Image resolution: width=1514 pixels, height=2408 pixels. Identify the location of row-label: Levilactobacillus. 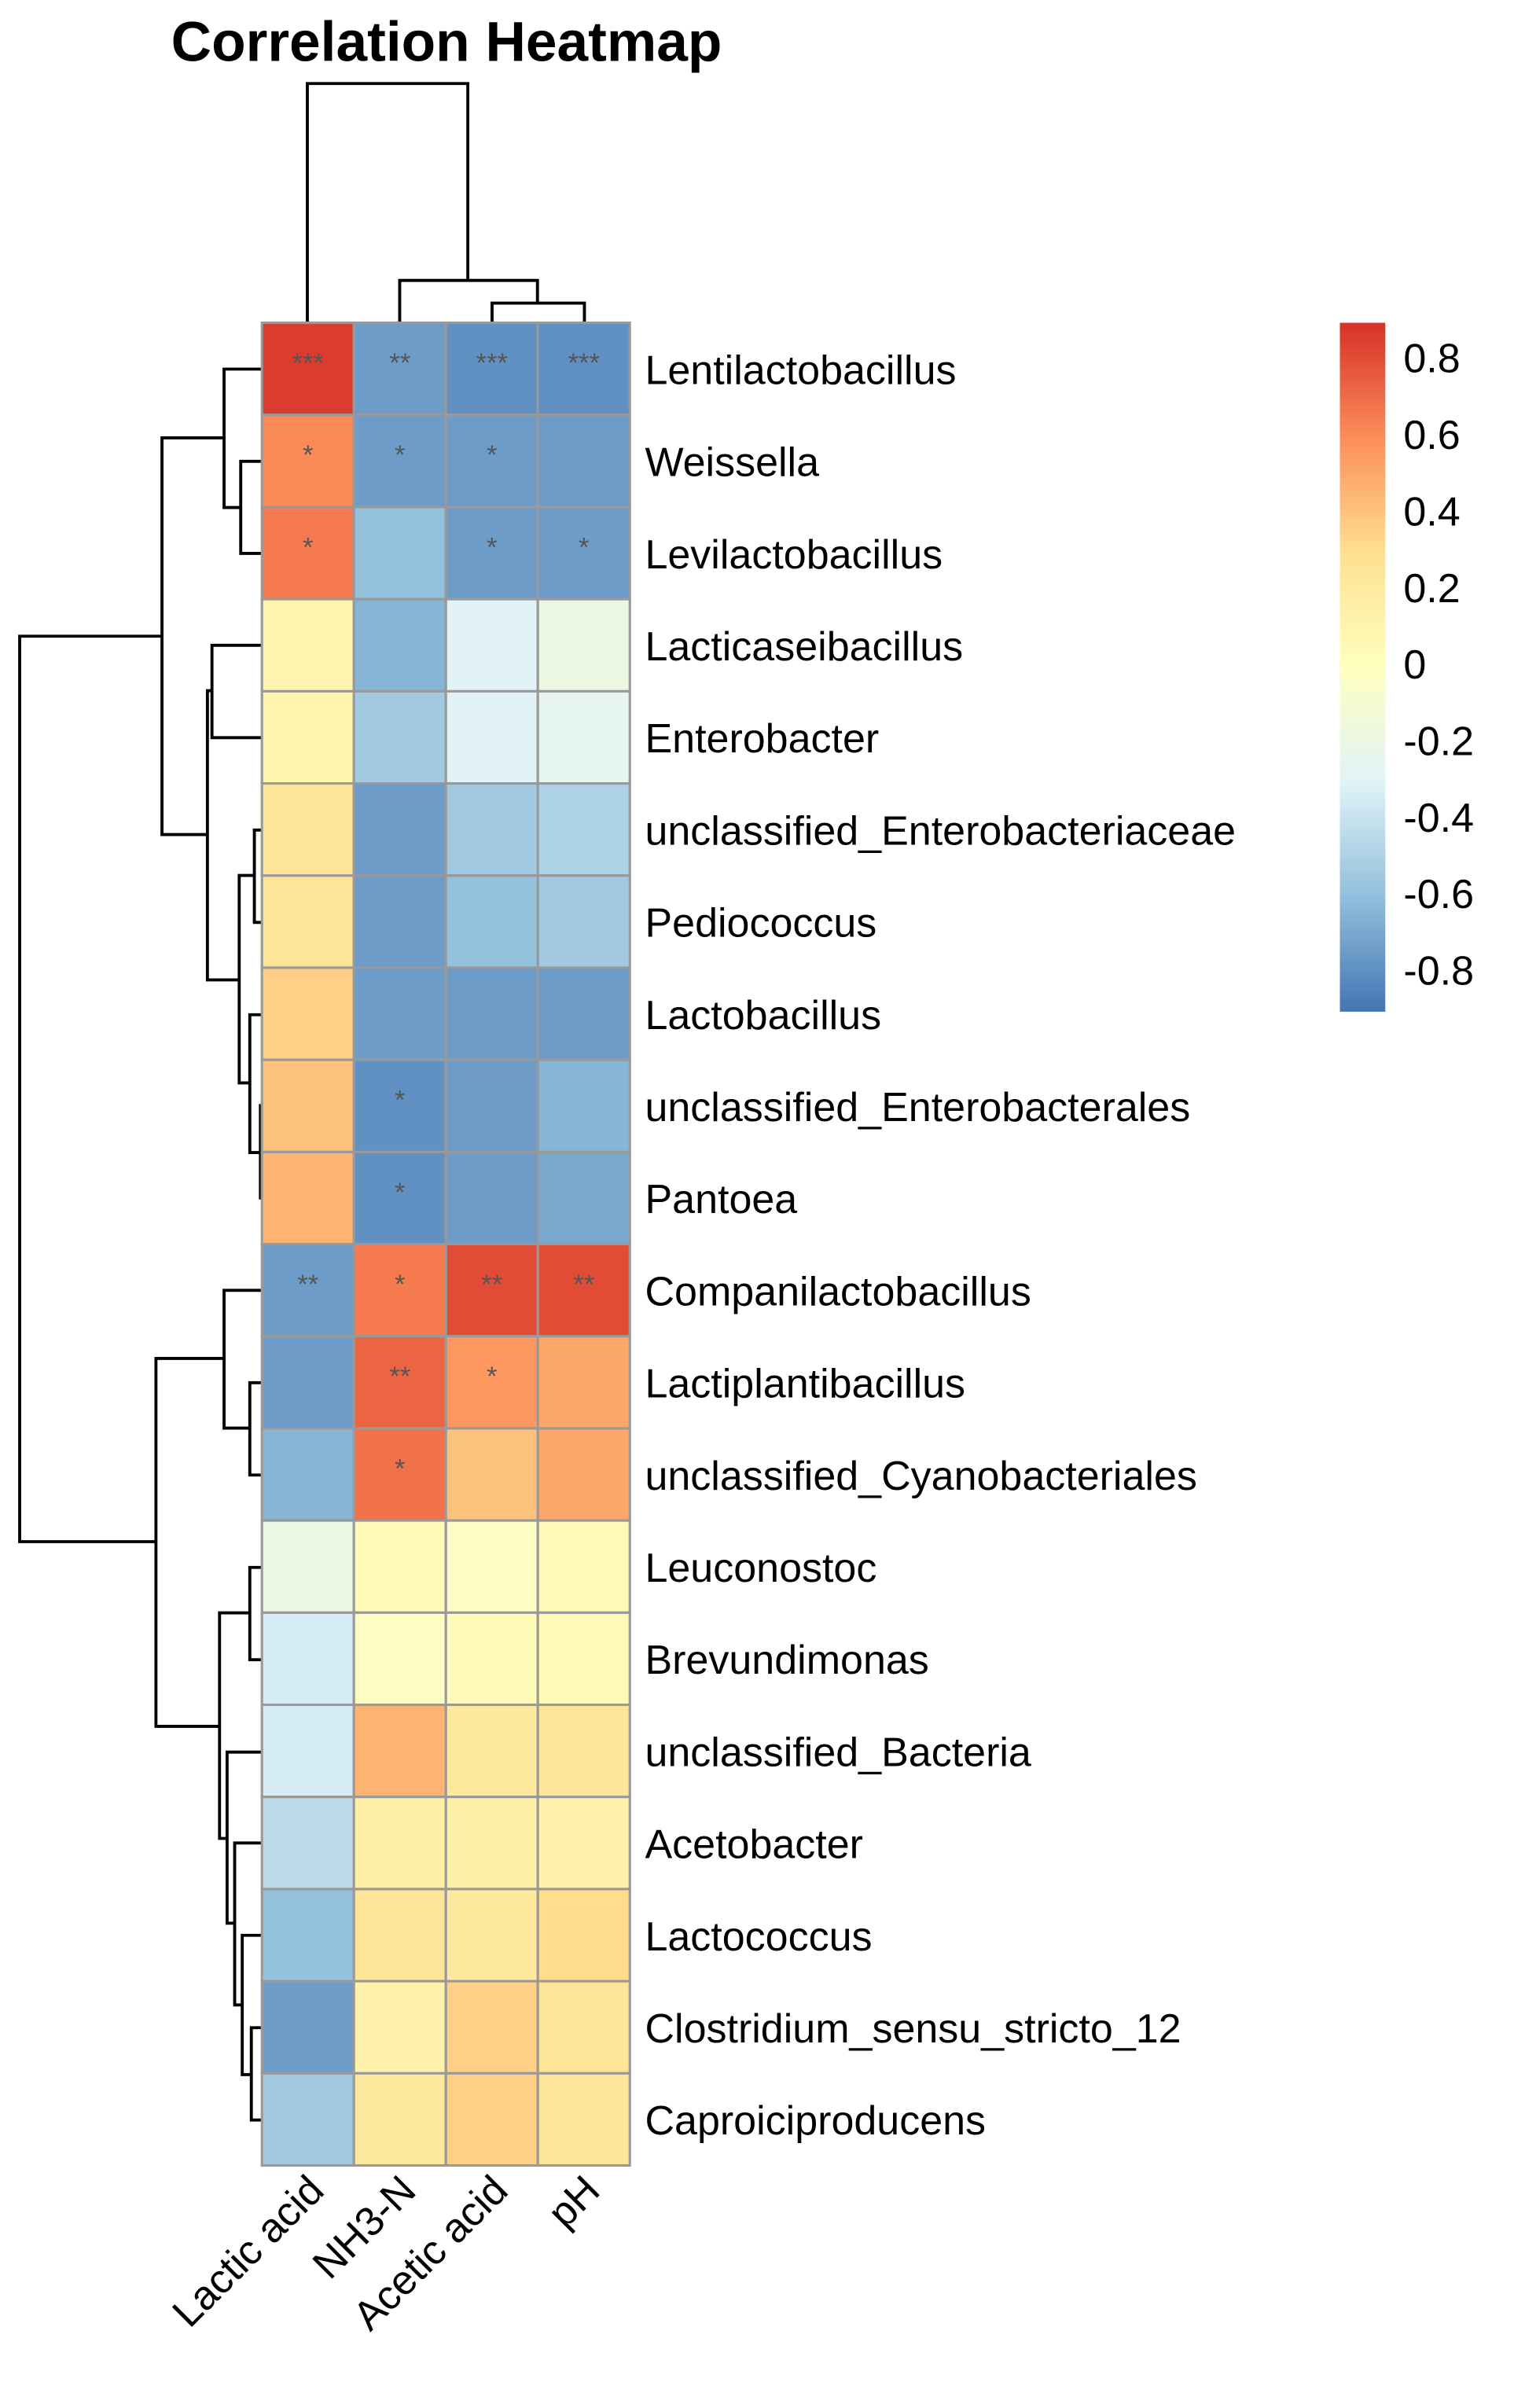
(794, 555).